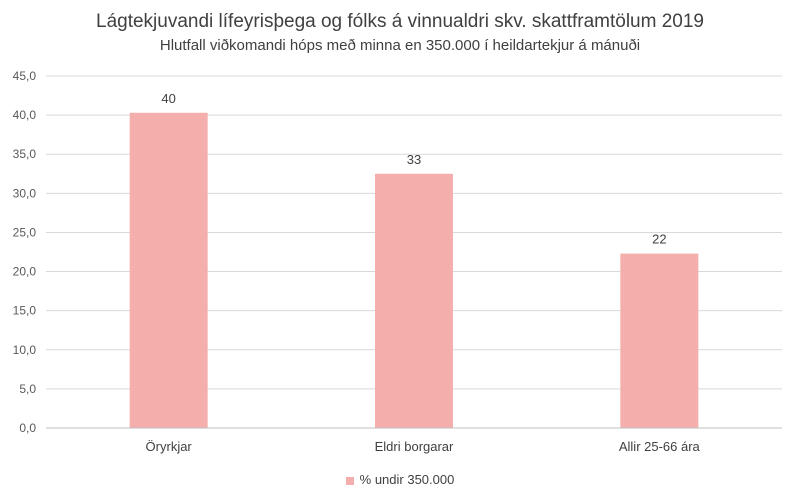 The height and width of the screenshot is (504, 800). What do you see at coordinates (25, 272) in the screenshot?
I see `y-tick-label: 20,0` at bounding box center [25, 272].